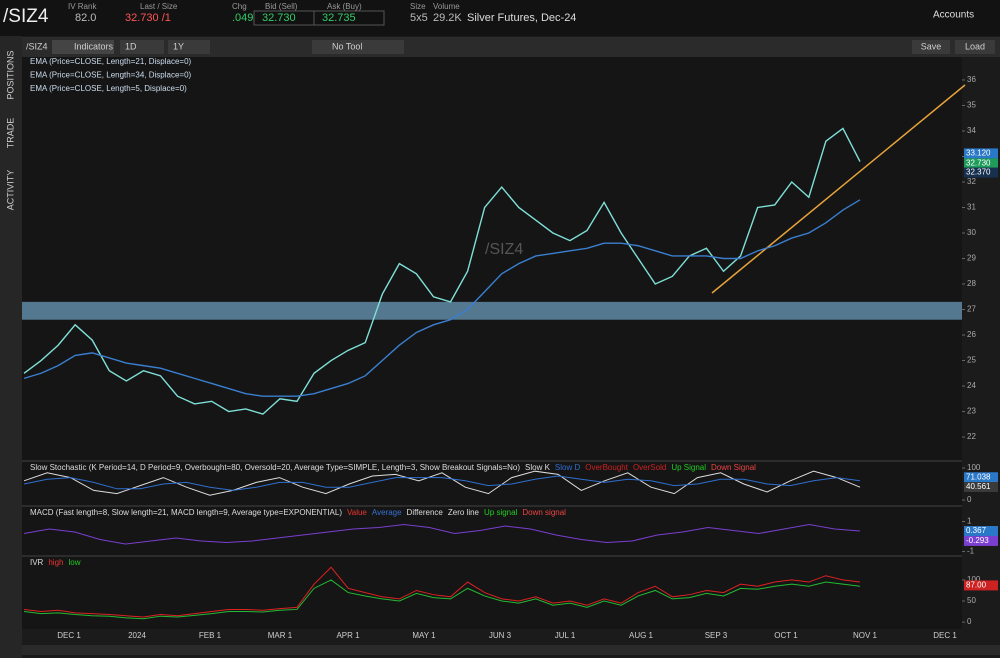 The image size is (1000, 658). Describe the element at coordinates (239, 6) in the screenshot. I see `field-label: Chg` at that location.